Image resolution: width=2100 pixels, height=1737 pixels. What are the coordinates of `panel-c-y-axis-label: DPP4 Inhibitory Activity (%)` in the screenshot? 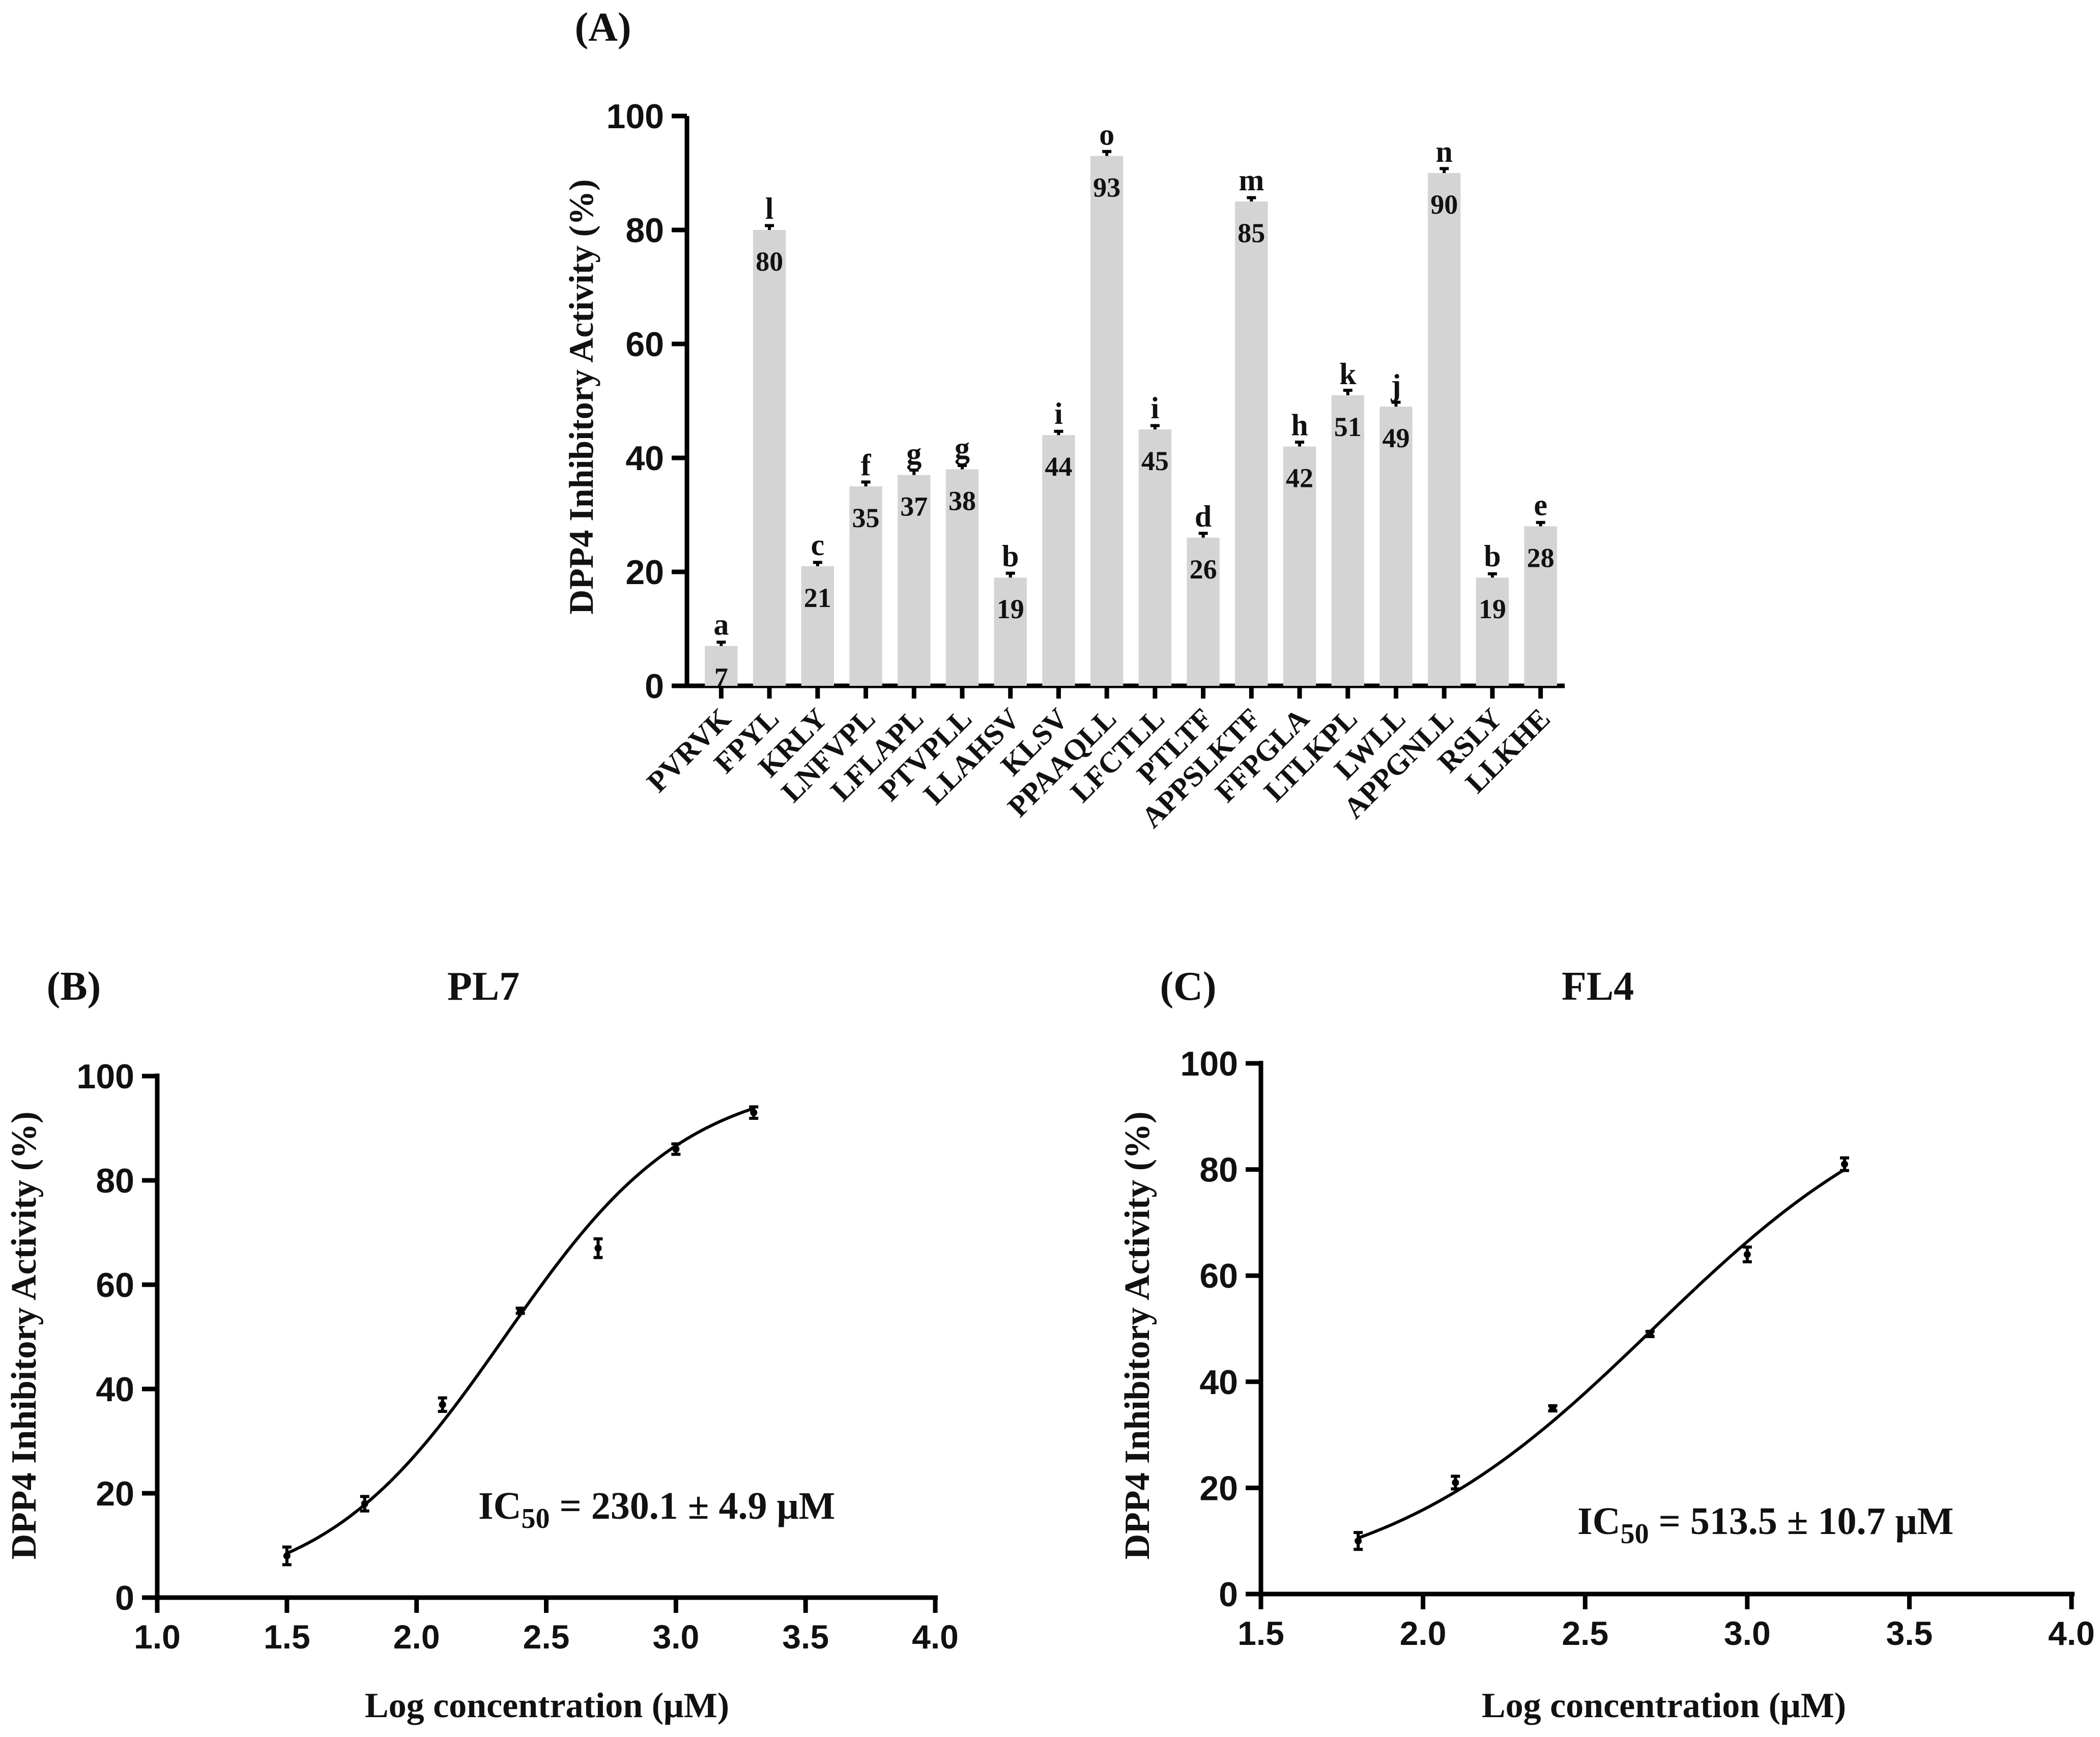 It's located at (1138, 1336).